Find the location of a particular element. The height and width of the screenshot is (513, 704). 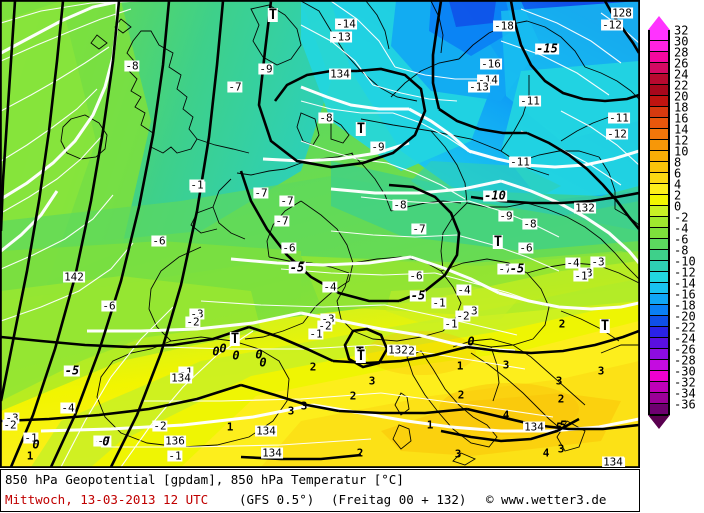

legend-tick: 10 is located at coordinates (681, 151).